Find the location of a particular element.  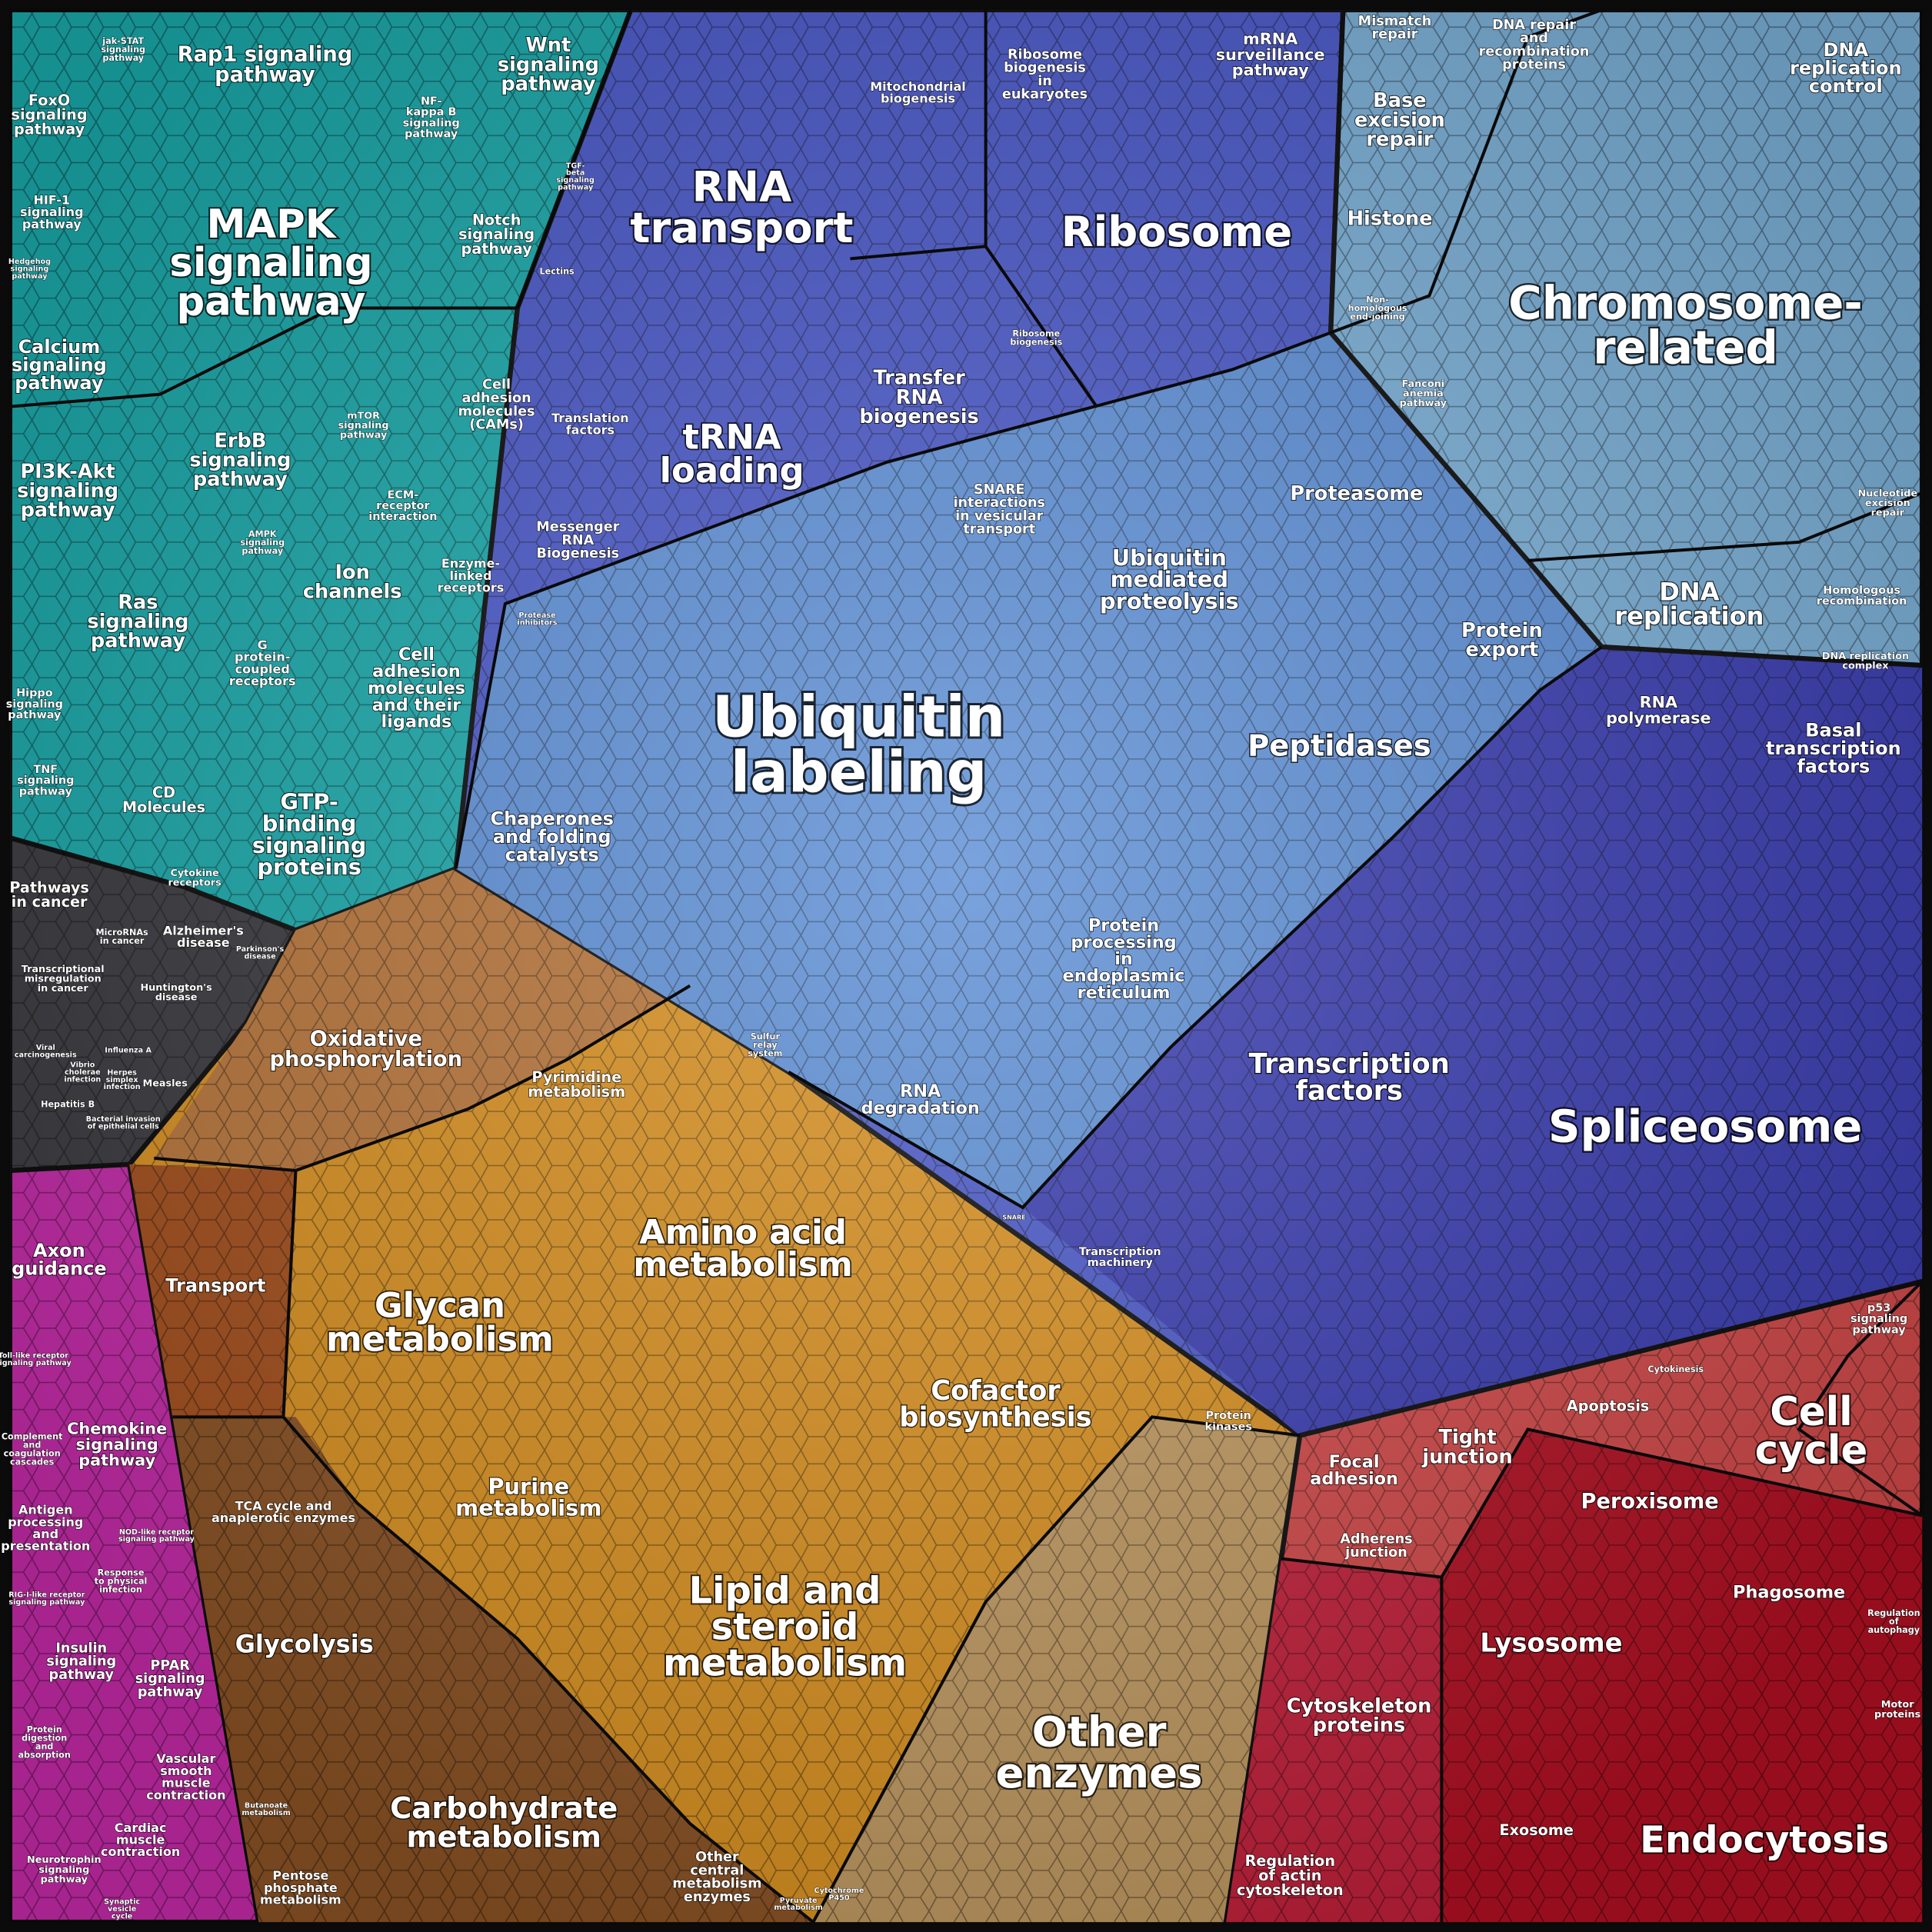

label-line: Hepatitis B is located at coordinates (68, 1104).